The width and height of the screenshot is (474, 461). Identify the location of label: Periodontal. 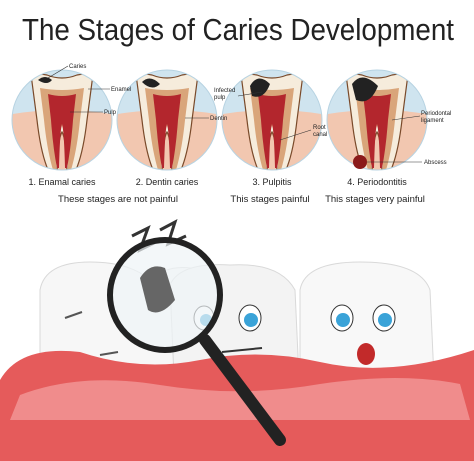
(436, 114).